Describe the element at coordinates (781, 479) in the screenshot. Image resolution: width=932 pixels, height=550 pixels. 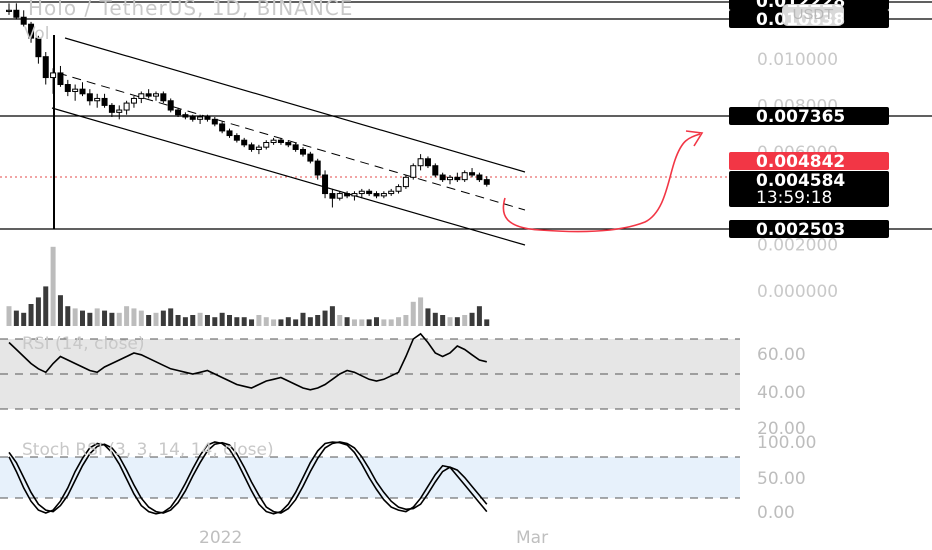
I see `stoch-tick-label: 50.00` at that location.